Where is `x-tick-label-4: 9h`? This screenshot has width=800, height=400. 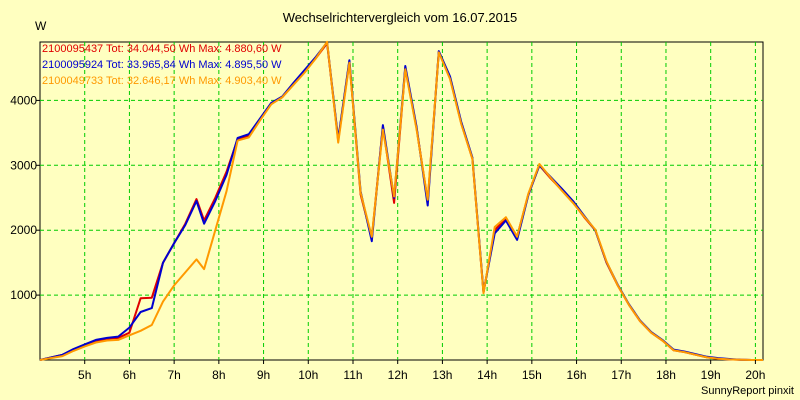 x-tick-label-4: 9h is located at coordinates (263, 375).